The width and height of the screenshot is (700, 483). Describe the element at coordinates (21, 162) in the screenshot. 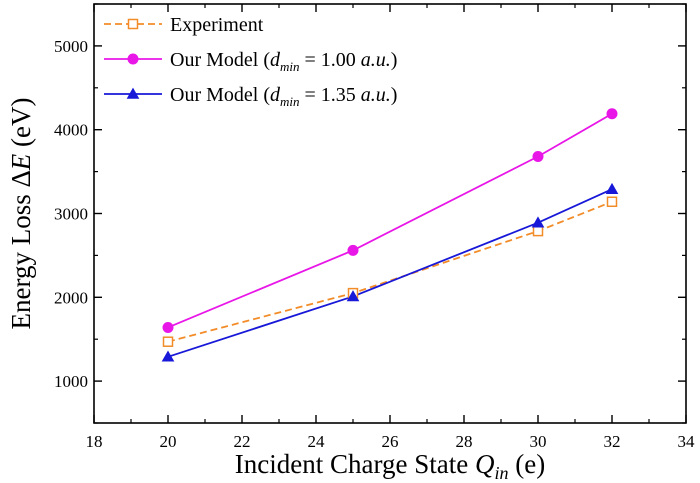

I see `y-axis-title-variable: E` at that location.